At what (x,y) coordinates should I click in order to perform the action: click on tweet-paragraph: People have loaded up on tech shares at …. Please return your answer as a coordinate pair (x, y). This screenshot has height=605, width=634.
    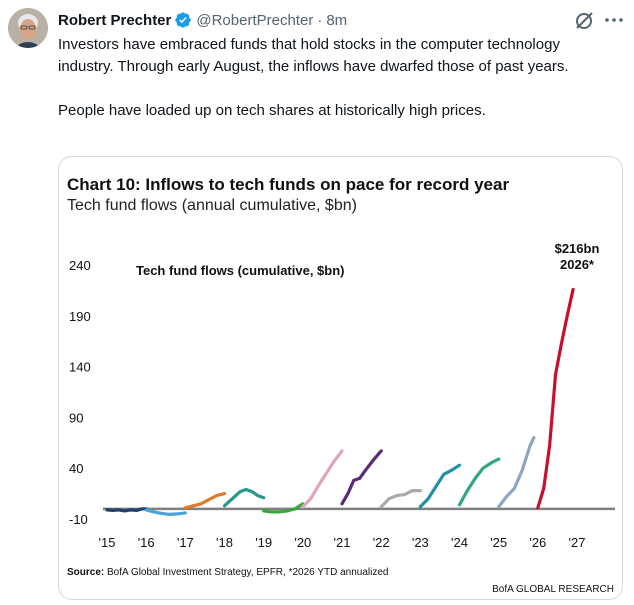
    Looking at the image, I should click on (272, 110).